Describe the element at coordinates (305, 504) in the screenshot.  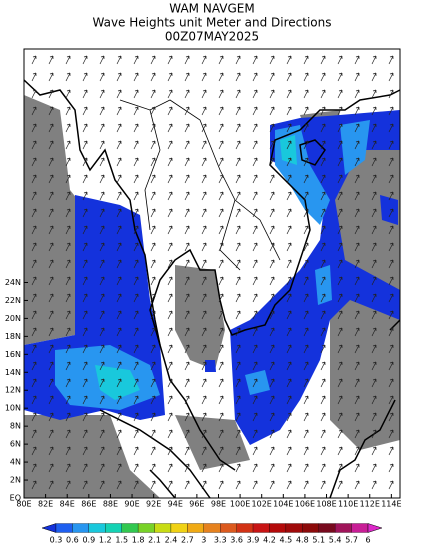
I see `lon-label: 106E` at that location.